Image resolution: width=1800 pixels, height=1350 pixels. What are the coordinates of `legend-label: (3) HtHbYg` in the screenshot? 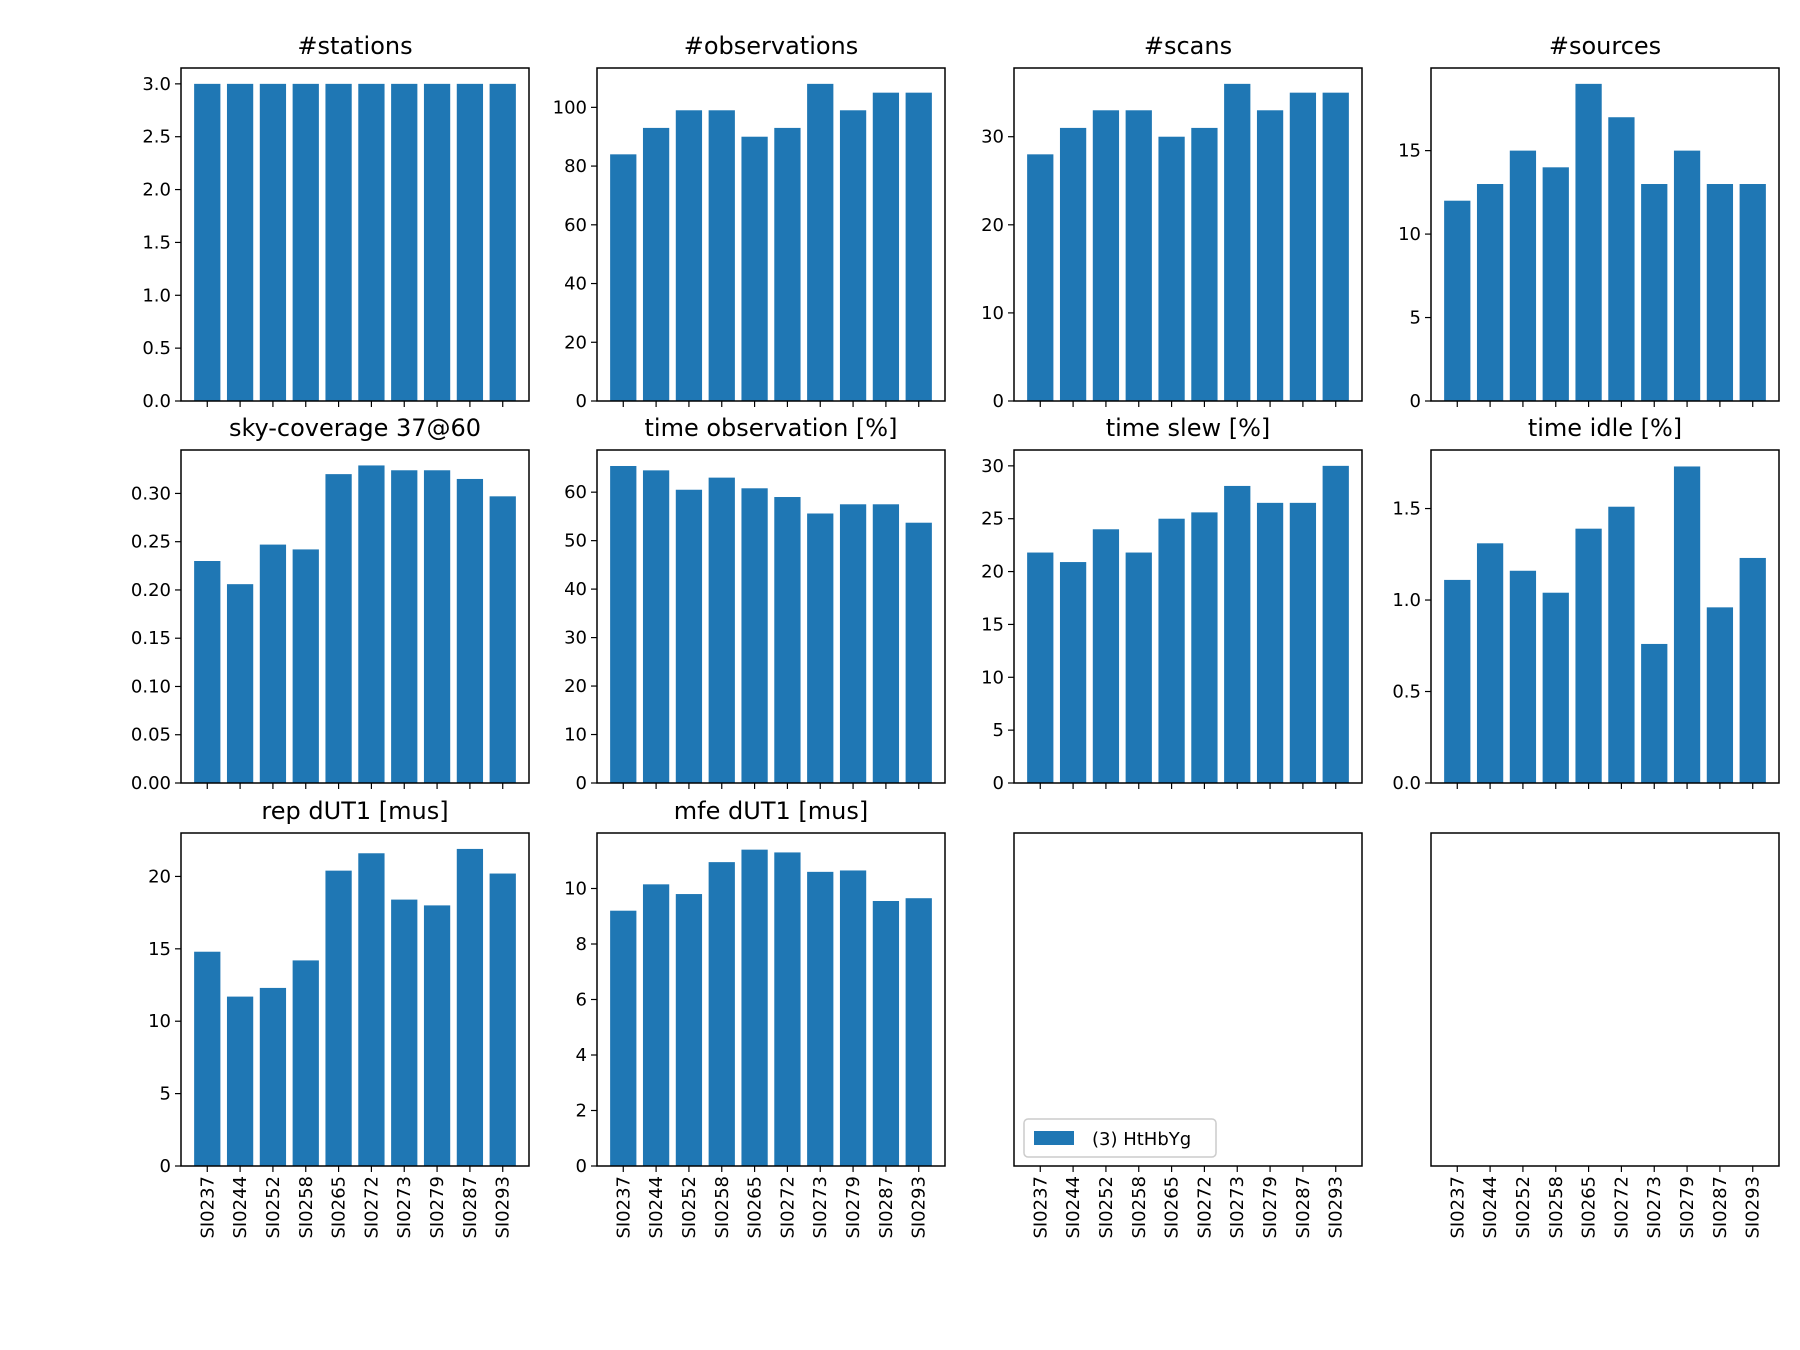 It's located at (1141, 1139).